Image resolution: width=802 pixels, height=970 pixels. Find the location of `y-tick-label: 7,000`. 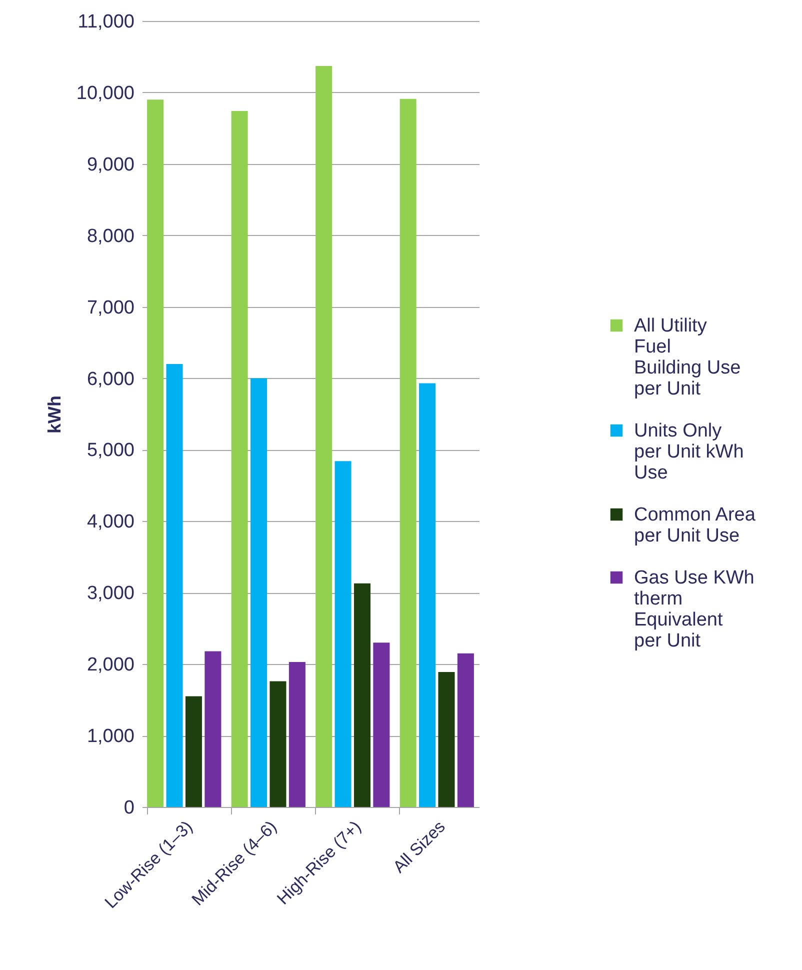

y-tick-label: 7,000 is located at coordinates (110, 307).